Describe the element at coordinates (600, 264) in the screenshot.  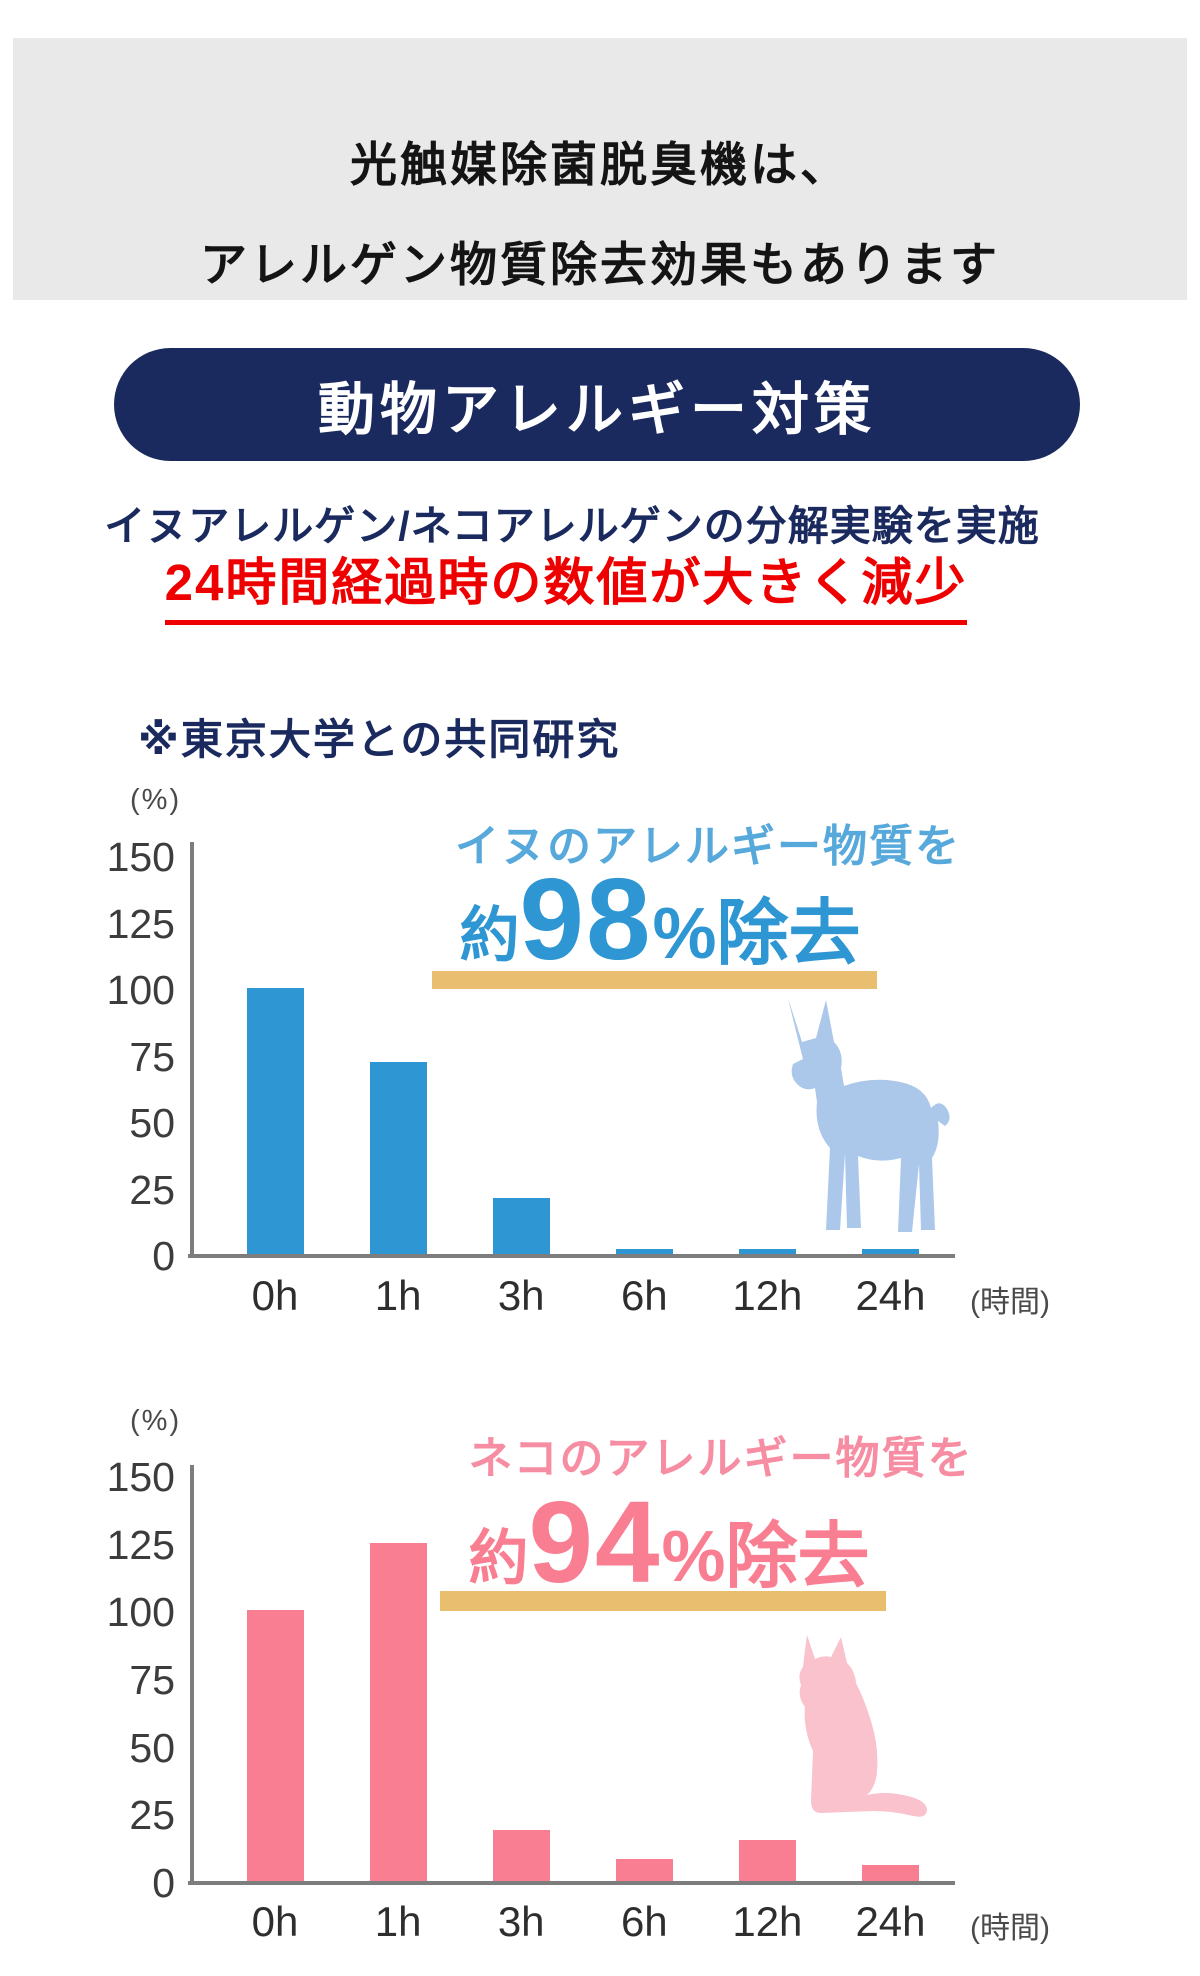
I see `header-title-line2: アレルゲン物質除去効果もあります` at that location.